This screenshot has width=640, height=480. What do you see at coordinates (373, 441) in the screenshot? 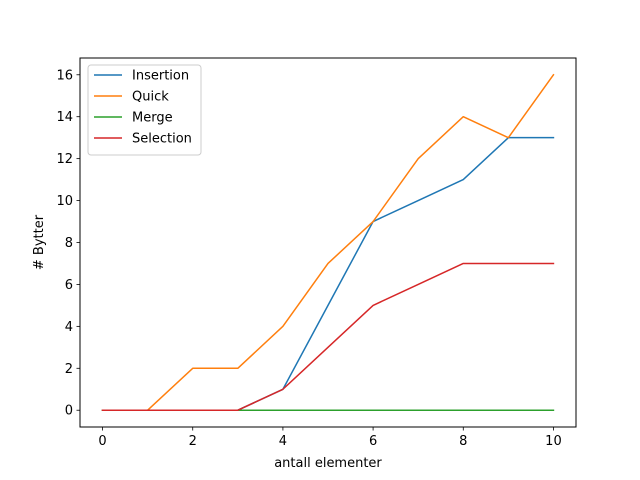
I see `x-tick-label: 6` at bounding box center [373, 441].